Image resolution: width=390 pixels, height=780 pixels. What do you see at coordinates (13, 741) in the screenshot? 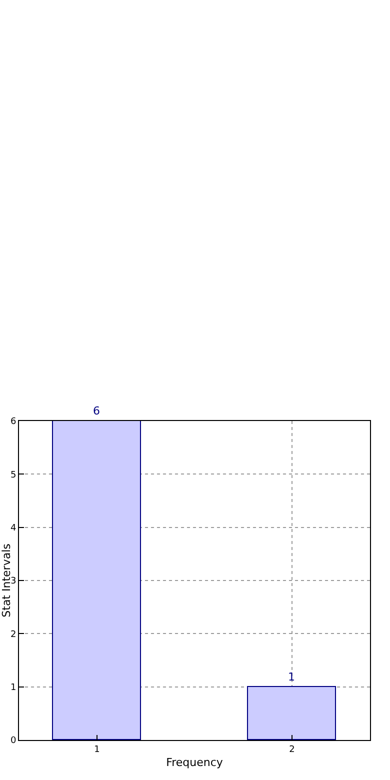
I see `y-tick-label: 0` at bounding box center [13, 741].